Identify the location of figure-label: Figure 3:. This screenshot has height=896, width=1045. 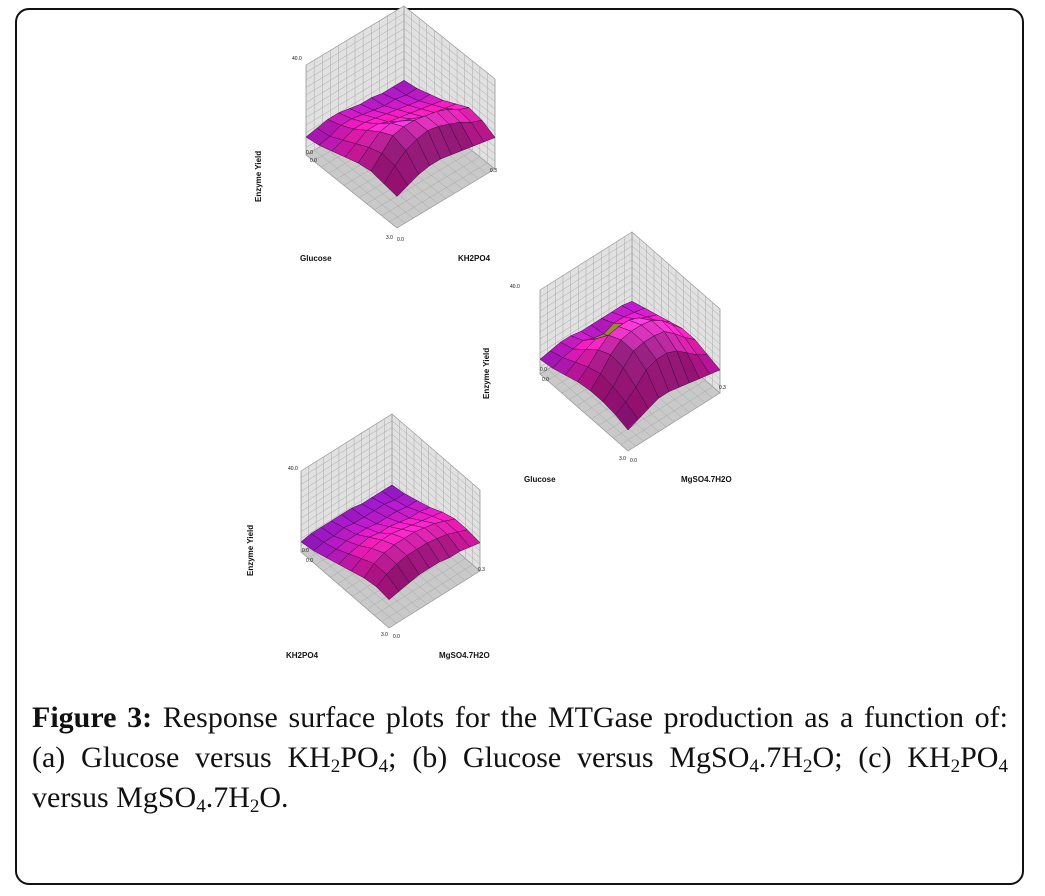
(92, 717).